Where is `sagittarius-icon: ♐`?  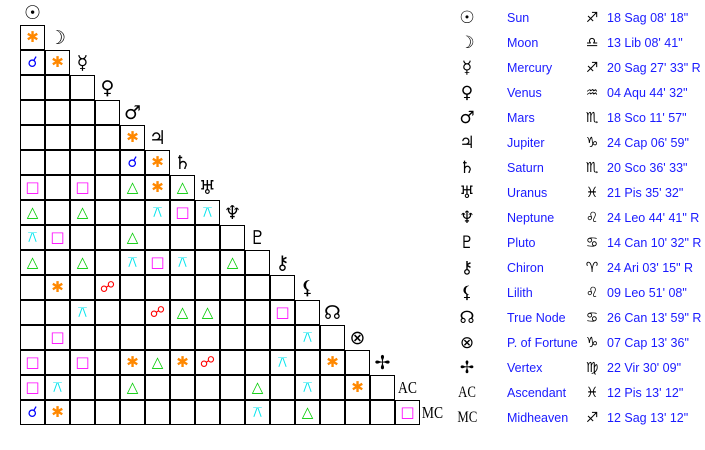
sagittarius-icon: ♐ is located at coordinates (592, 17).